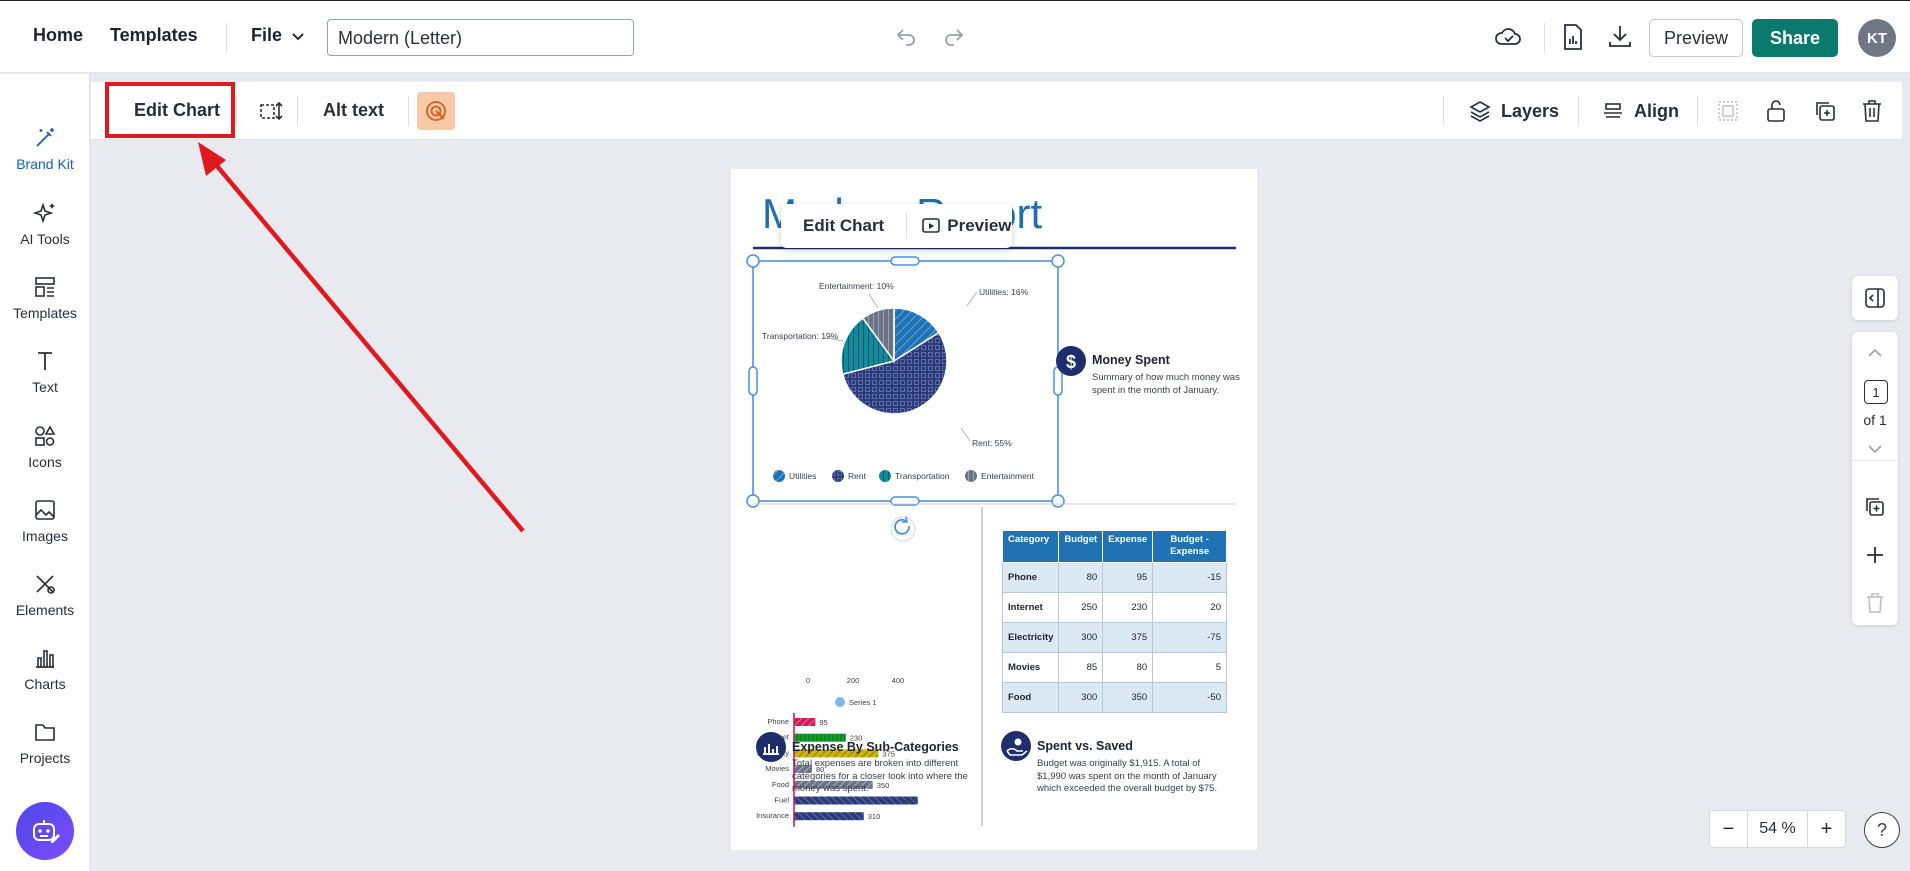 This screenshot has height=871, width=1910. What do you see at coordinates (1875, 509) in the screenshot?
I see `duplicate-page-icon` at bounding box center [1875, 509].